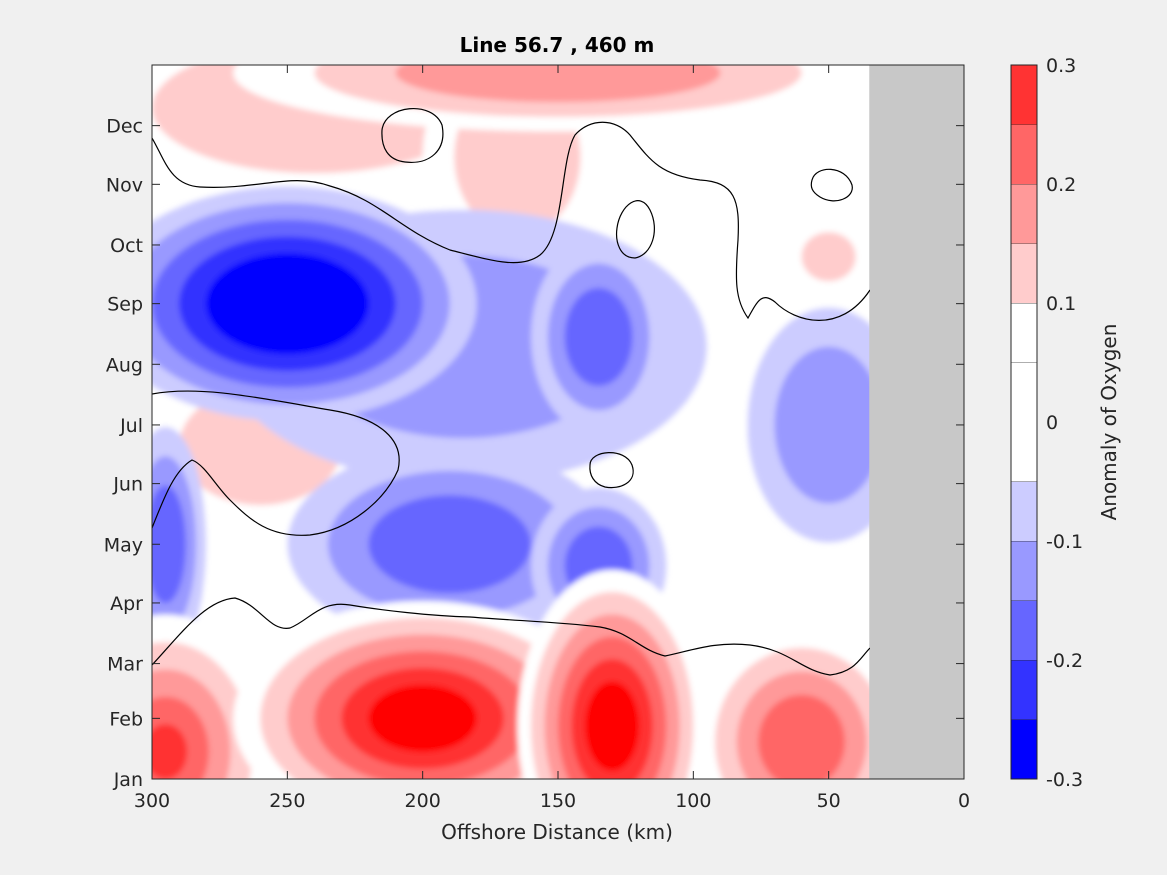 Image resolution: width=1167 pixels, height=875 pixels. I want to click on y-tick-label: Aug, so click(124, 365).